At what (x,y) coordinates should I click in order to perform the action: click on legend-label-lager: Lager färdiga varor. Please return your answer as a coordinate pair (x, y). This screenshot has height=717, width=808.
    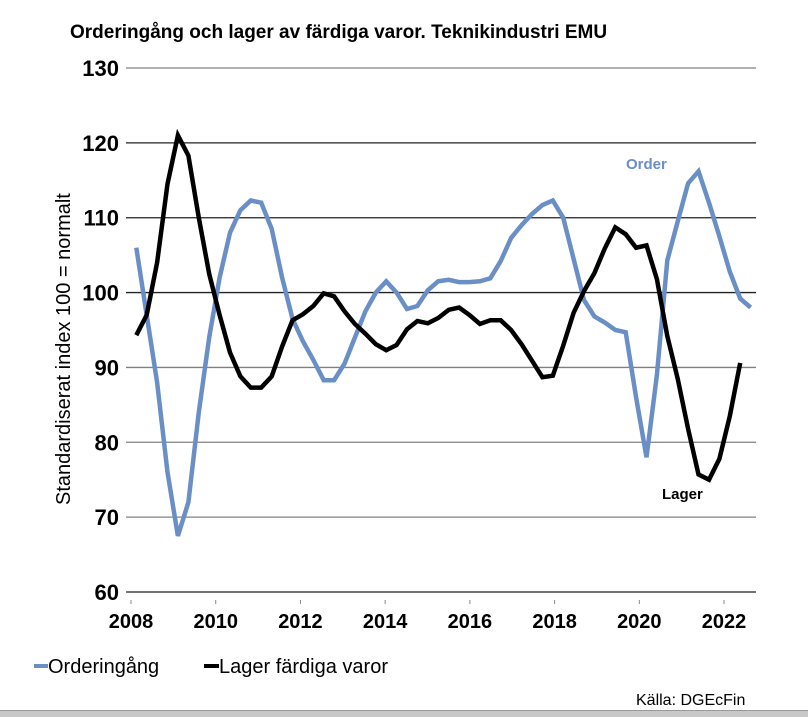
    Looking at the image, I should click on (303, 667).